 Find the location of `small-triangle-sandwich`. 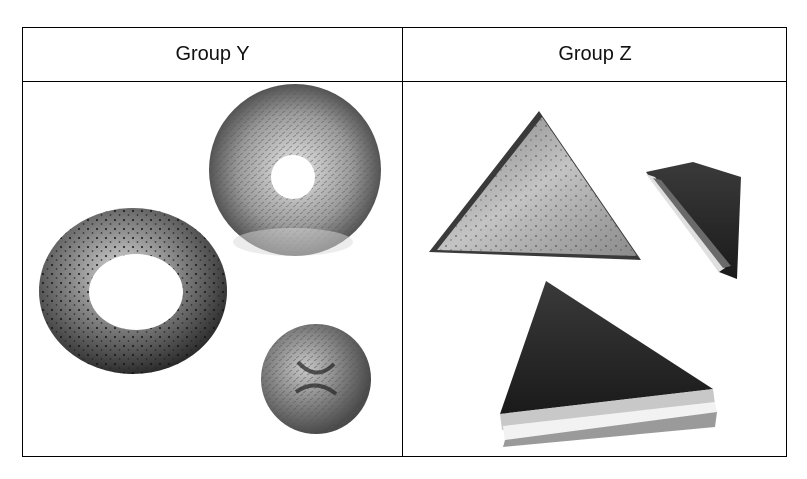

small-triangle-sandwich is located at coordinates (693, 220).